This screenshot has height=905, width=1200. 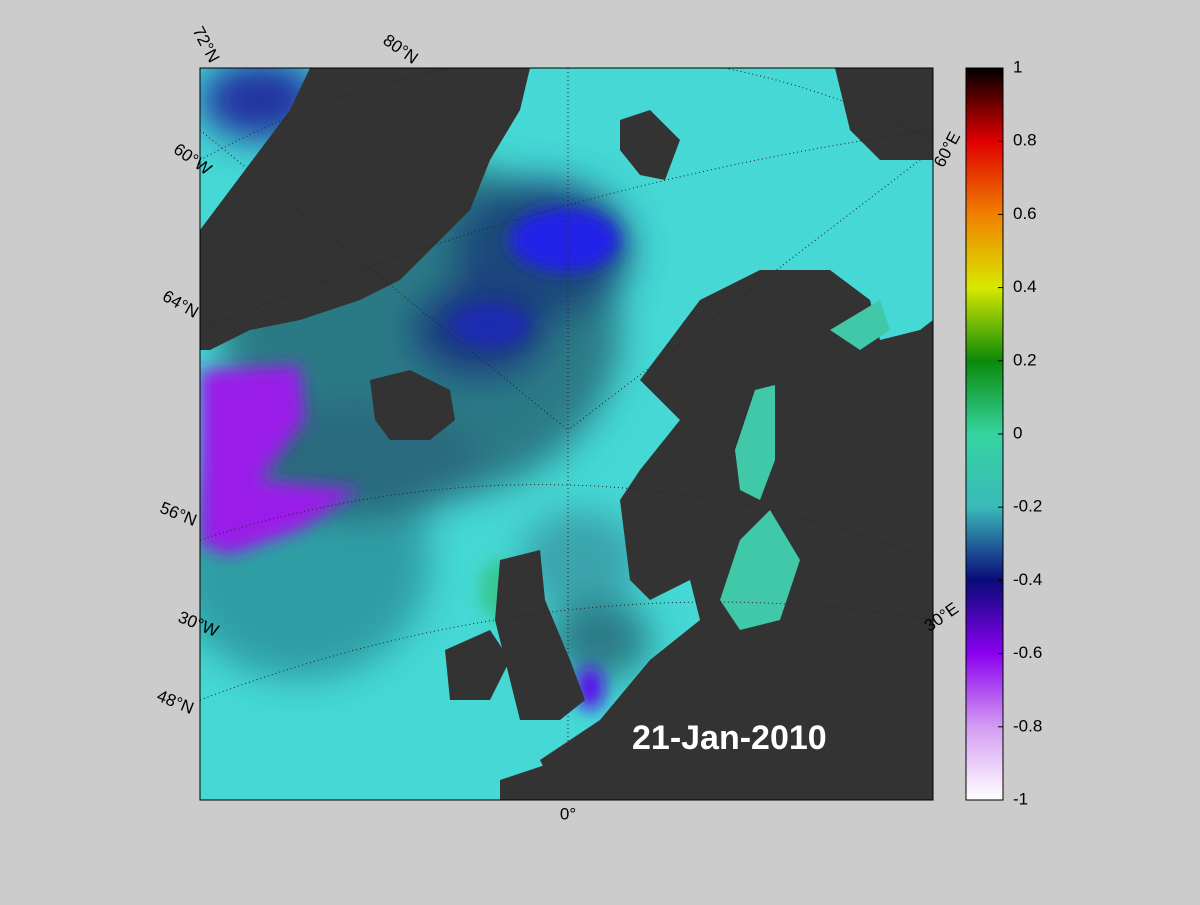 I want to click on date-label: 21-Jan-2010, so click(x=729, y=738).